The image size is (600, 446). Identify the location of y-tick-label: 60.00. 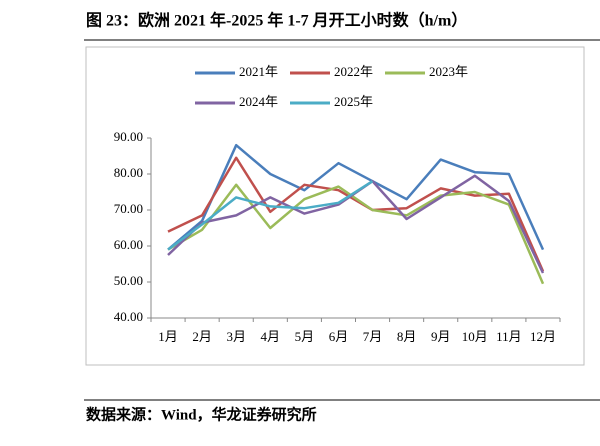
(128, 244).